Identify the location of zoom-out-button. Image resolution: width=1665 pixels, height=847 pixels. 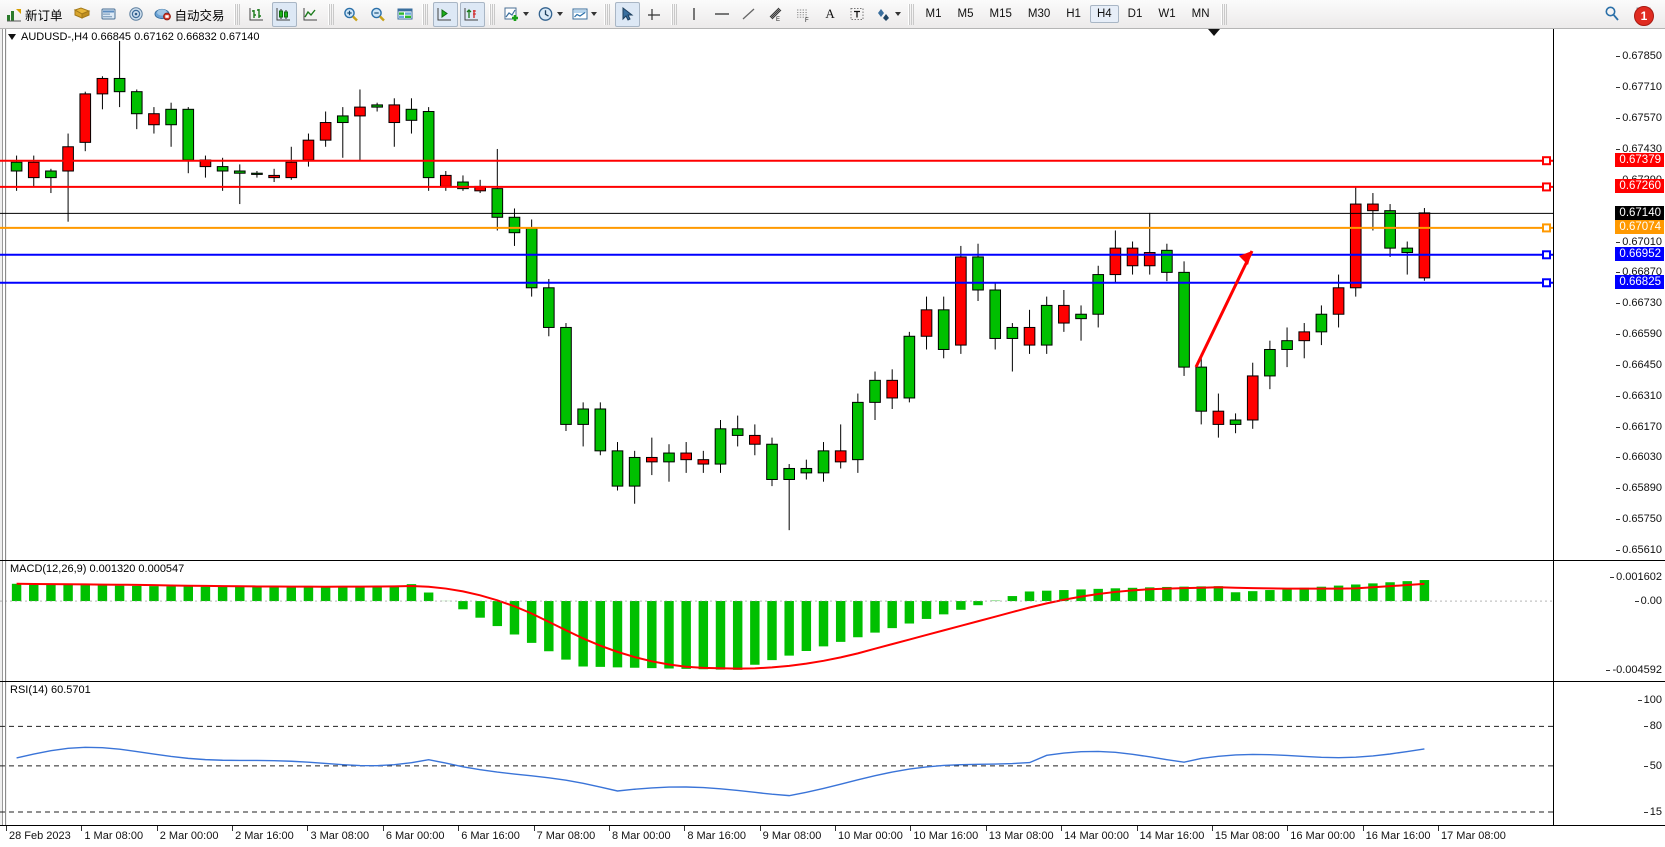
(378, 14).